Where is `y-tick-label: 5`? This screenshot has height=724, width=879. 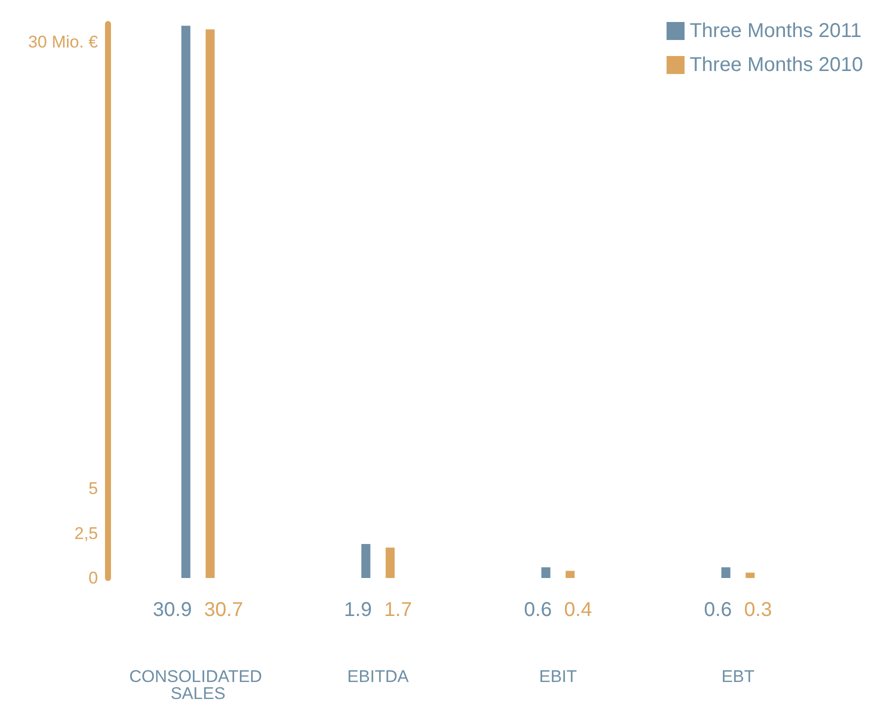
y-tick-label: 5 is located at coordinates (93, 488).